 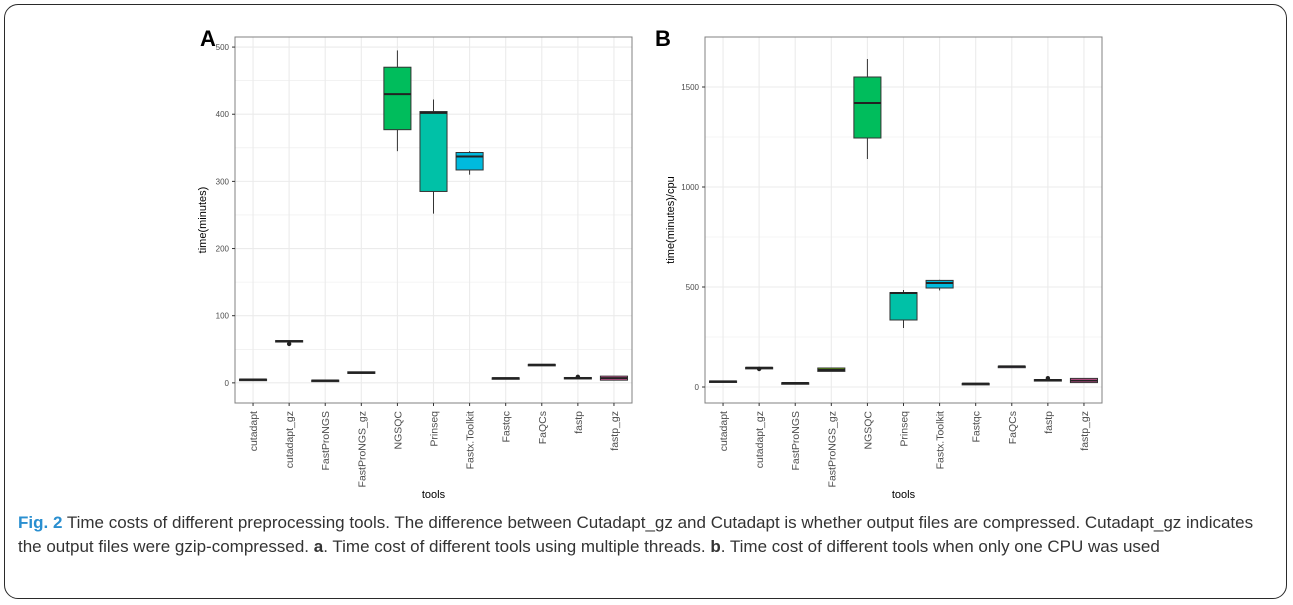 What do you see at coordinates (208, 38) in the screenshot?
I see `panel-a-label: A` at bounding box center [208, 38].